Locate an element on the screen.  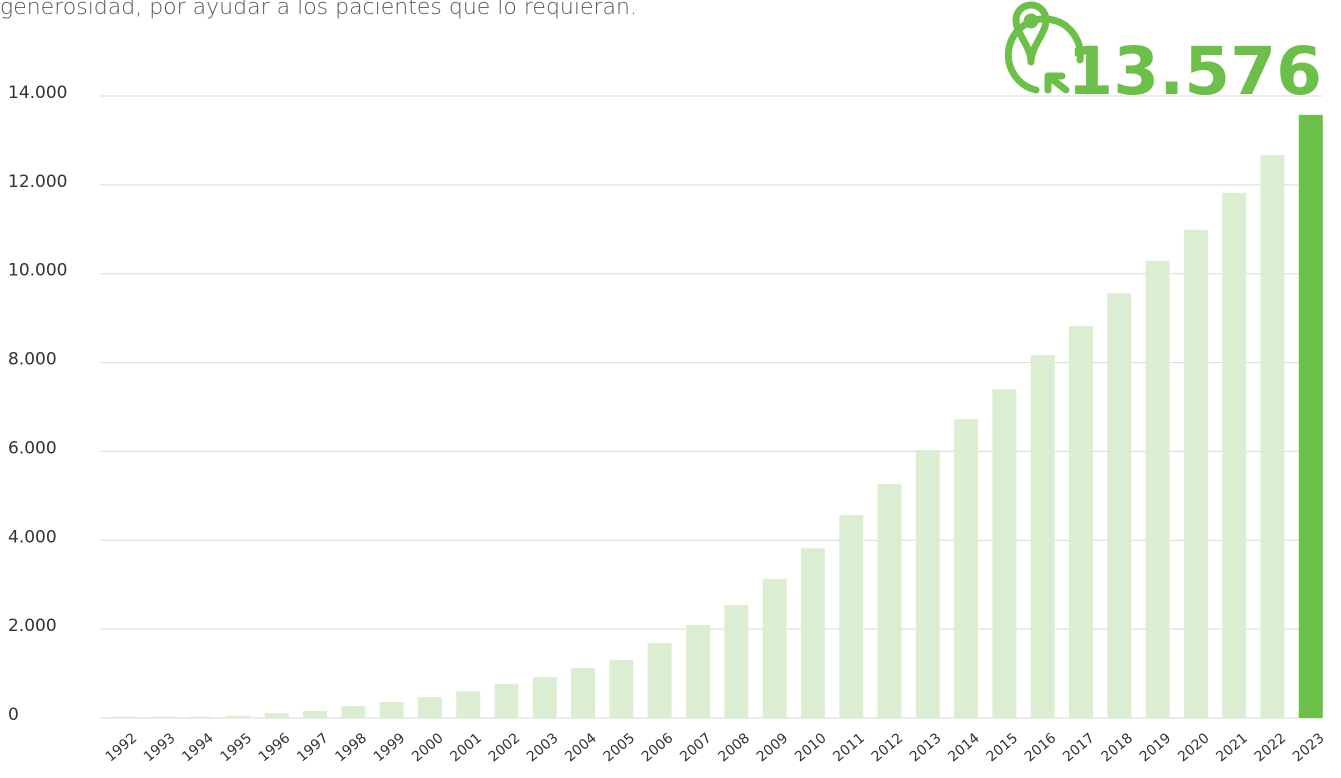
x-tick-label: 1999 is located at coordinates (390, 747).